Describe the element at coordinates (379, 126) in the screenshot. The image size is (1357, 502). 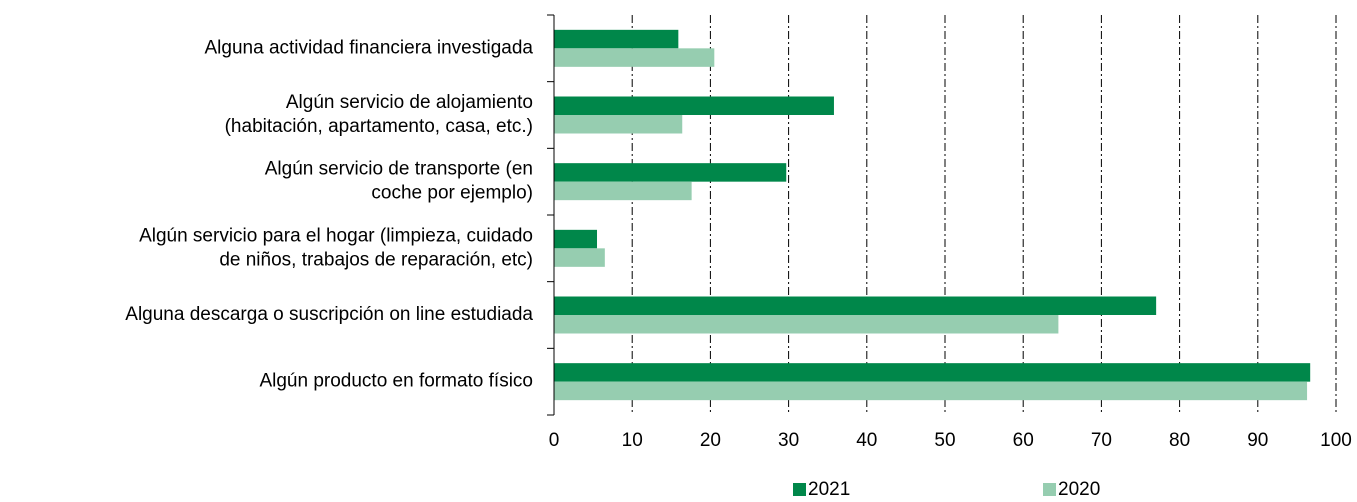
I see `y-tick-label: (habitación, apartamento, casa, etc.)` at that location.